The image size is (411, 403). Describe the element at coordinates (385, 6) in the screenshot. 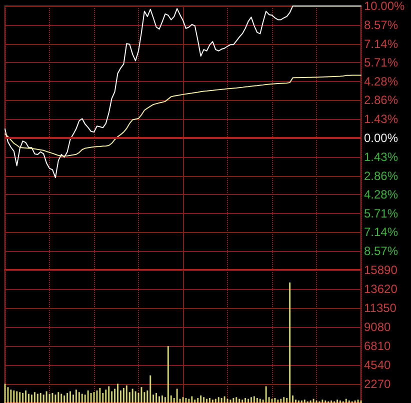

I see `y-tick-label: 10.00%` at that location.